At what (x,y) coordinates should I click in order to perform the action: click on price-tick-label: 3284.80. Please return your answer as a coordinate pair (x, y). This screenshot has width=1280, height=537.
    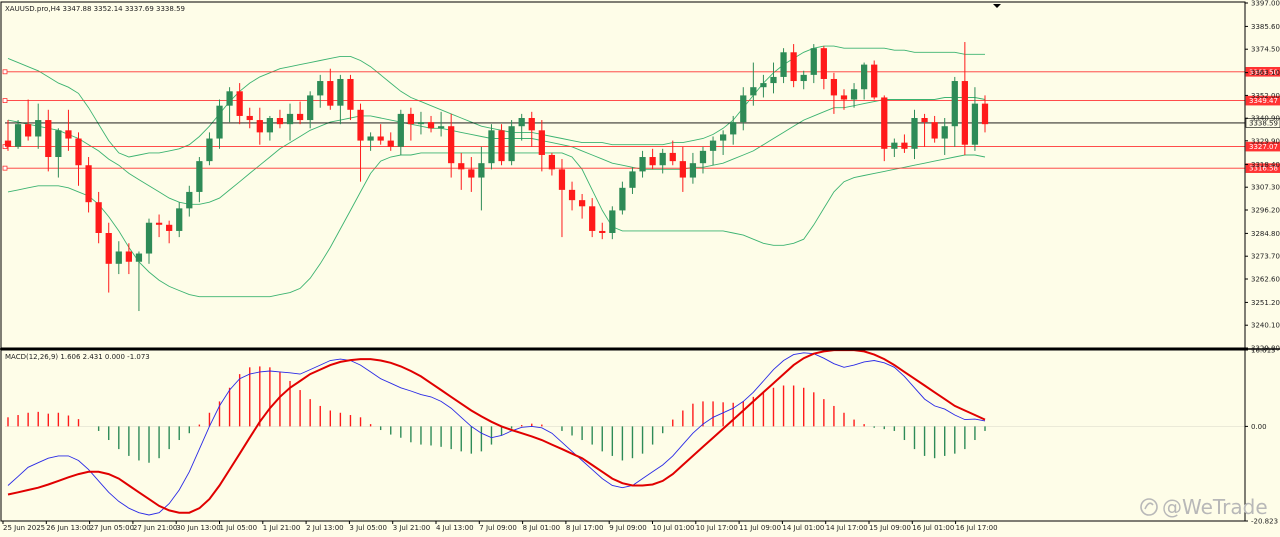
    Looking at the image, I should click on (1265, 234).